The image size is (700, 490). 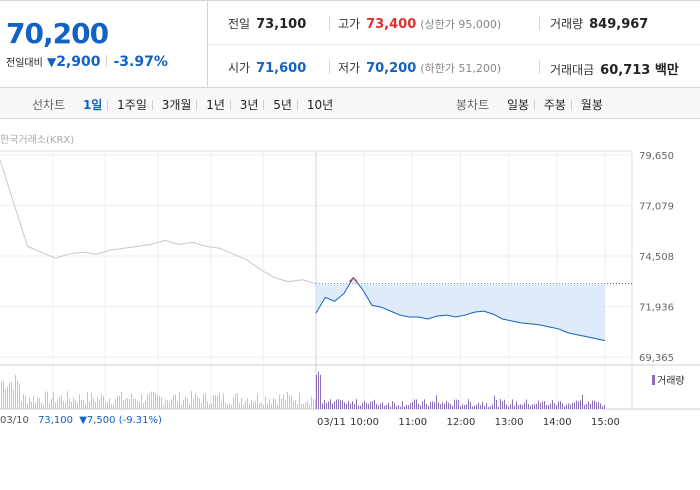 I want to click on tab-1d: 1일, so click(x=92, y=105).